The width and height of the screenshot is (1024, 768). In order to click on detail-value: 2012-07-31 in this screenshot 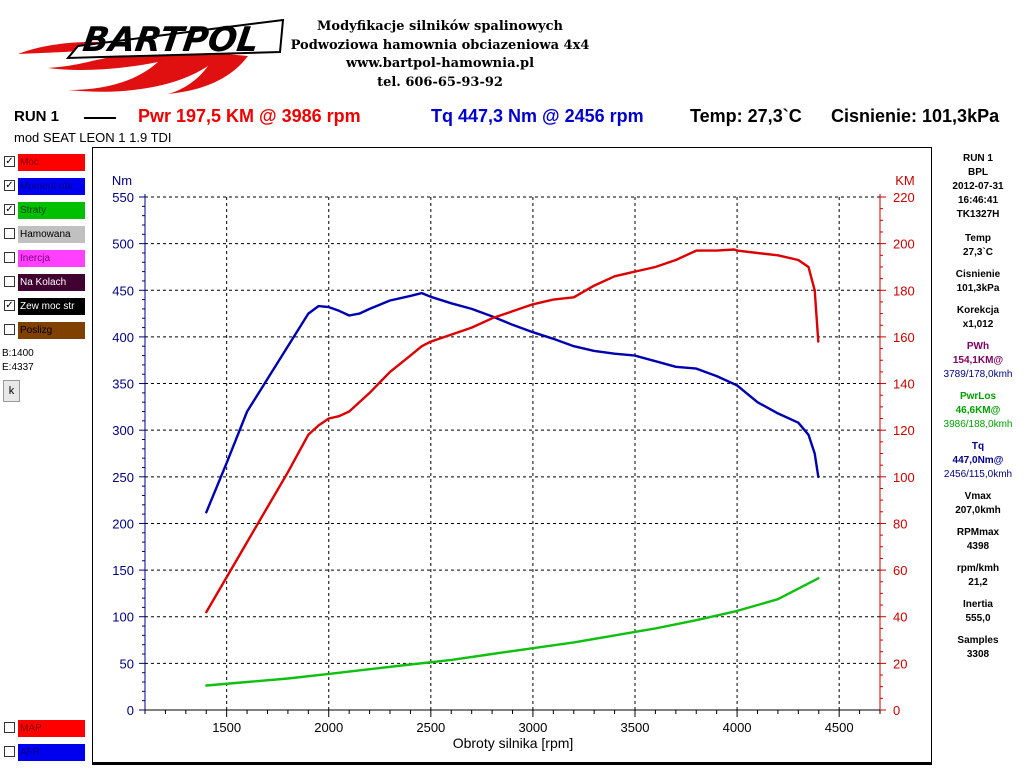, I will do `click(978, 186)`.